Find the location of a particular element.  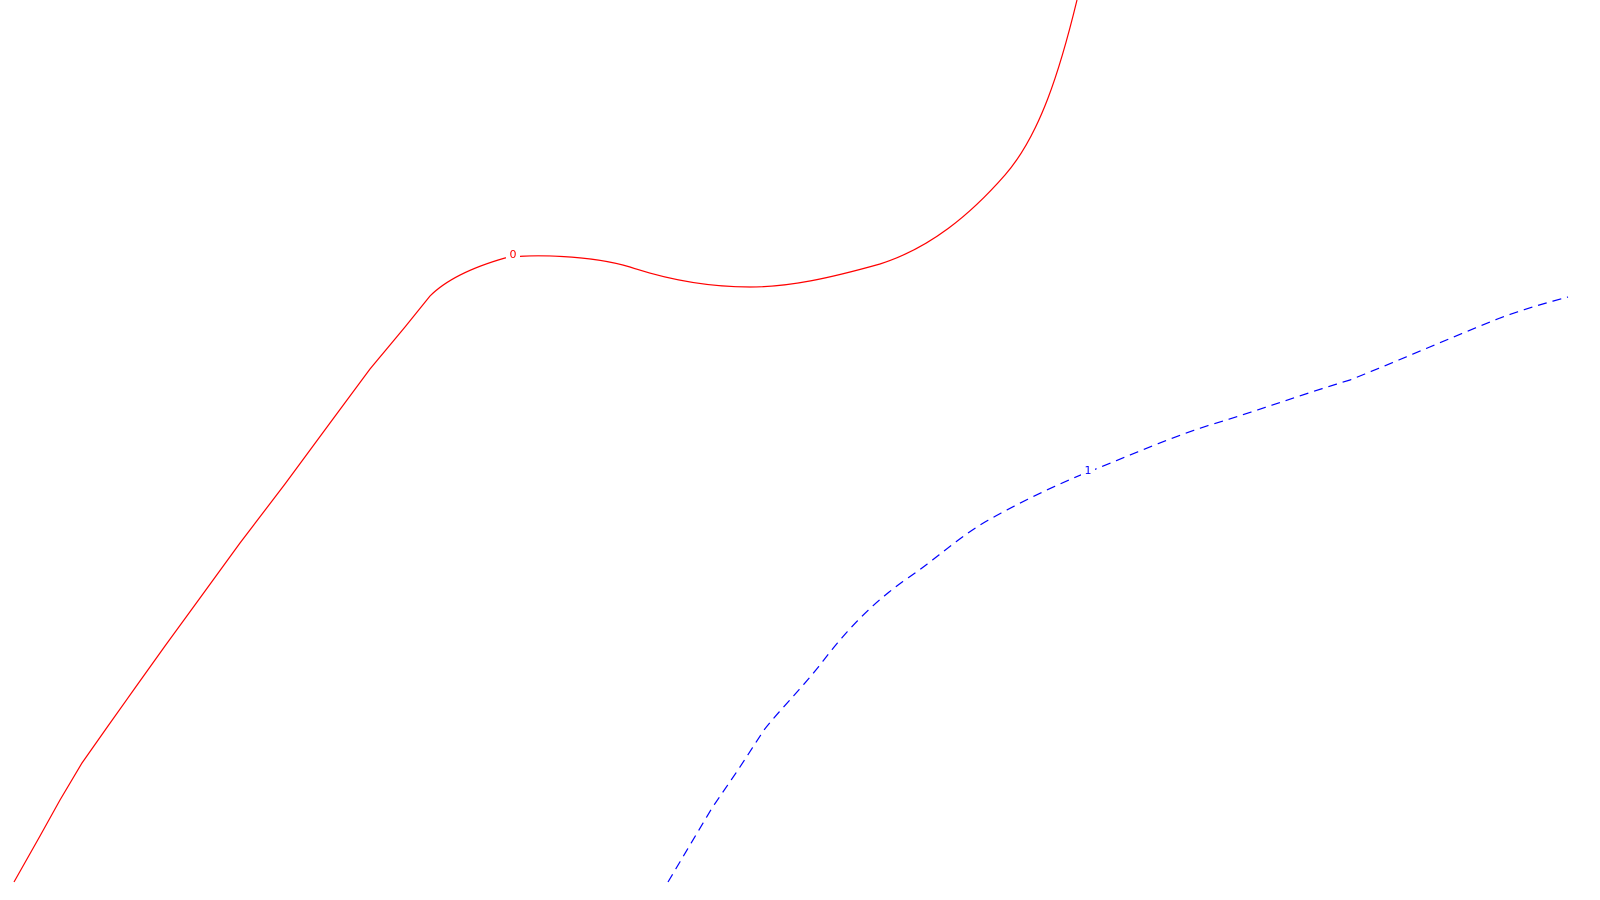

contour-label-1: 1 is located at coordinates (1088, 470).